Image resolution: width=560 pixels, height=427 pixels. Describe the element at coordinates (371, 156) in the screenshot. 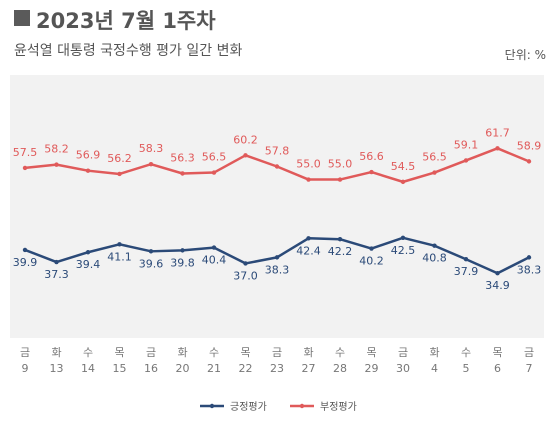

I see `data-label: 56.6` at that location.